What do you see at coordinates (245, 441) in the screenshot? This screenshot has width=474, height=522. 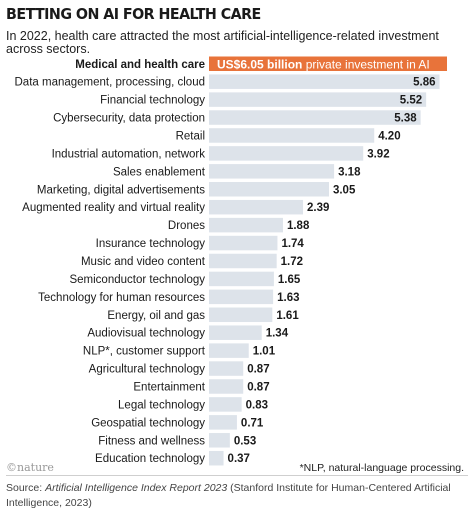 I see `value-label: 0.53` at bounding box center [245, 441].